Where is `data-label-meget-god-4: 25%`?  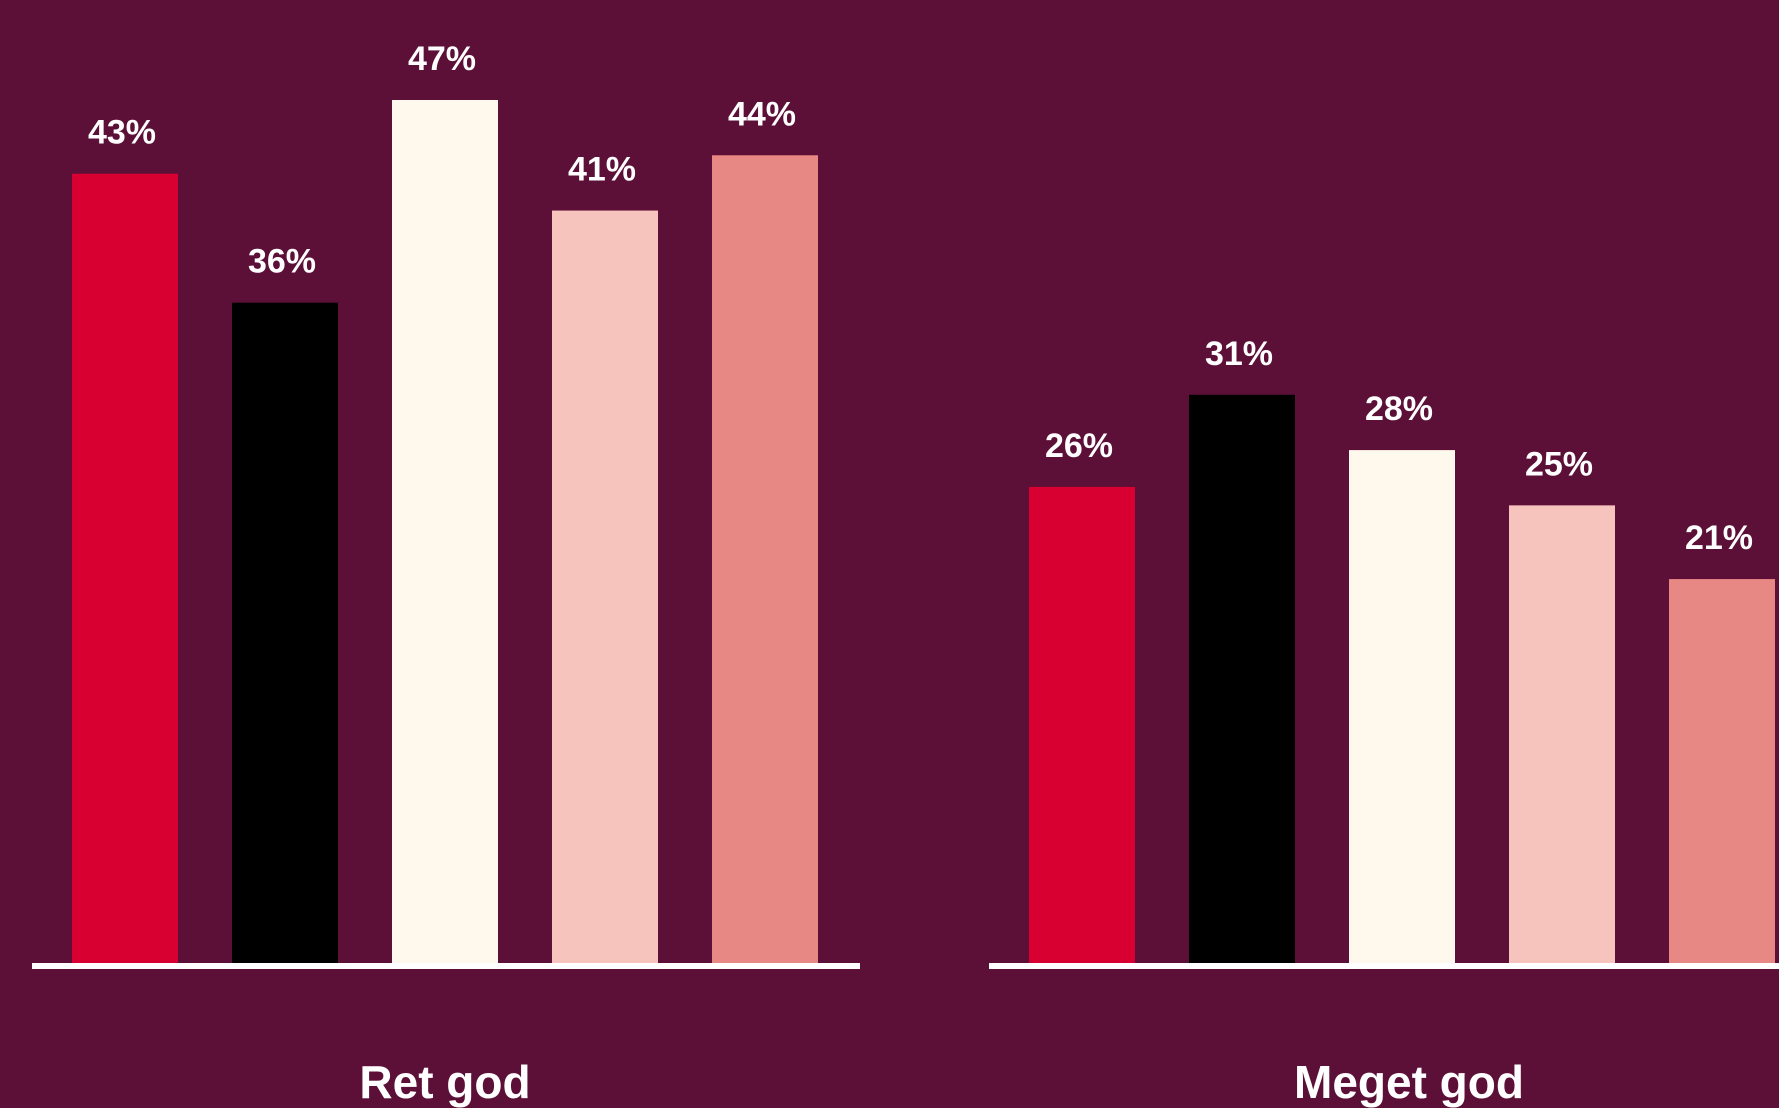
data-label-meget-god-4: 25% is located at coordinates (1559, 464).